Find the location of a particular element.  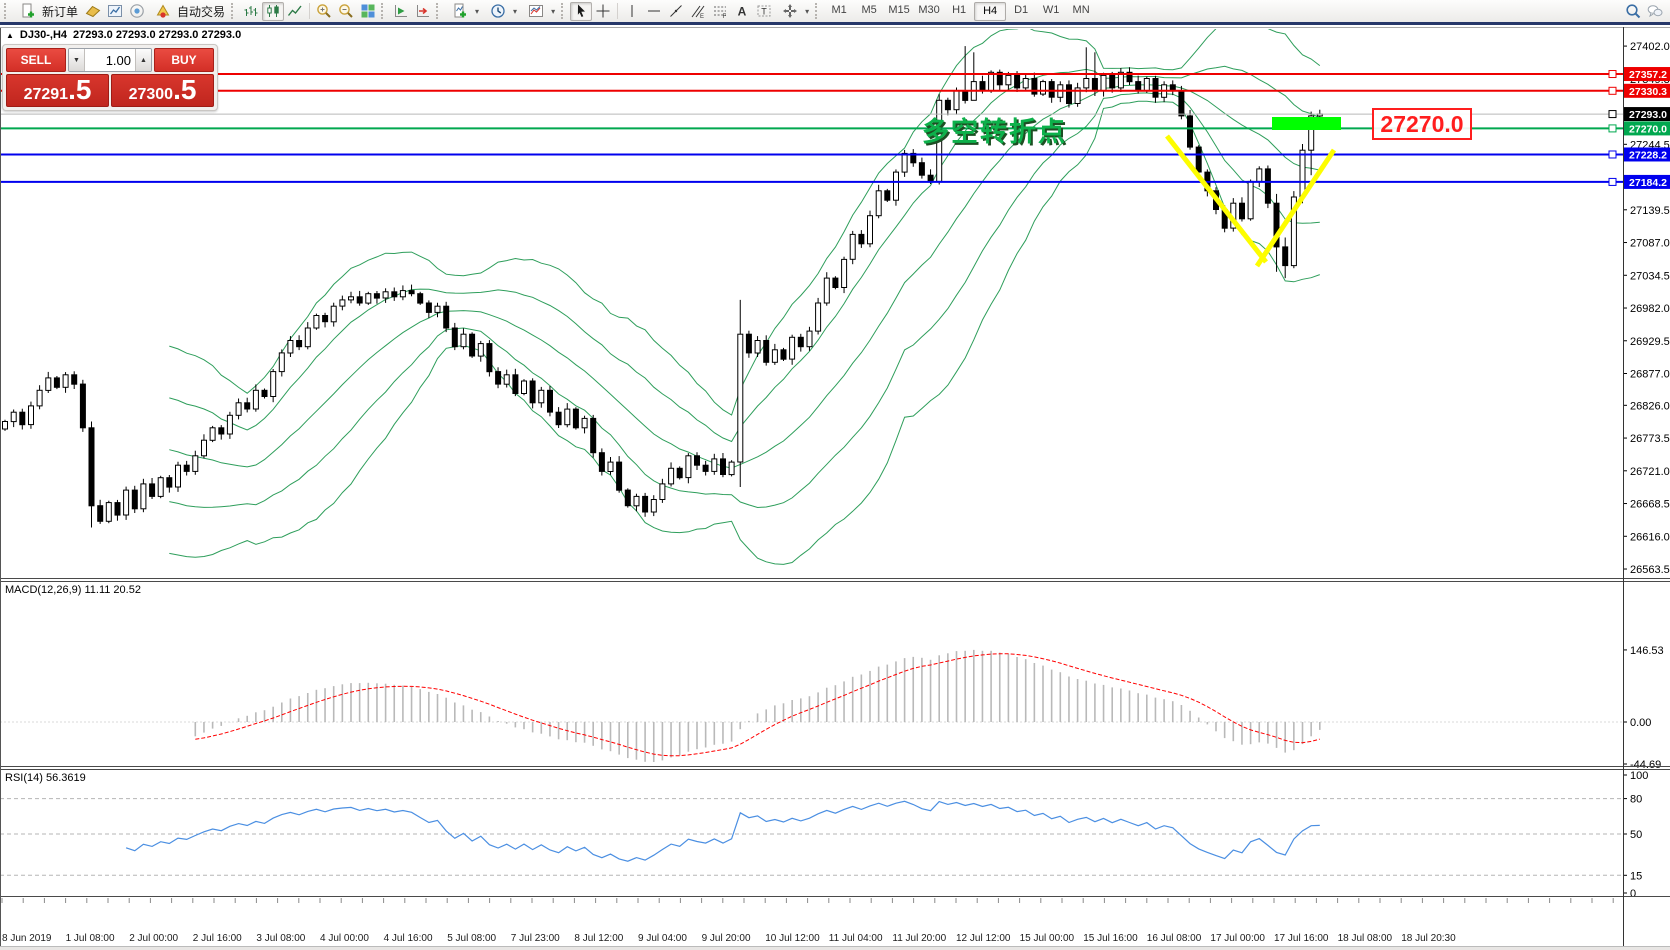

profiles-icon is located at coordinates (93, 11).